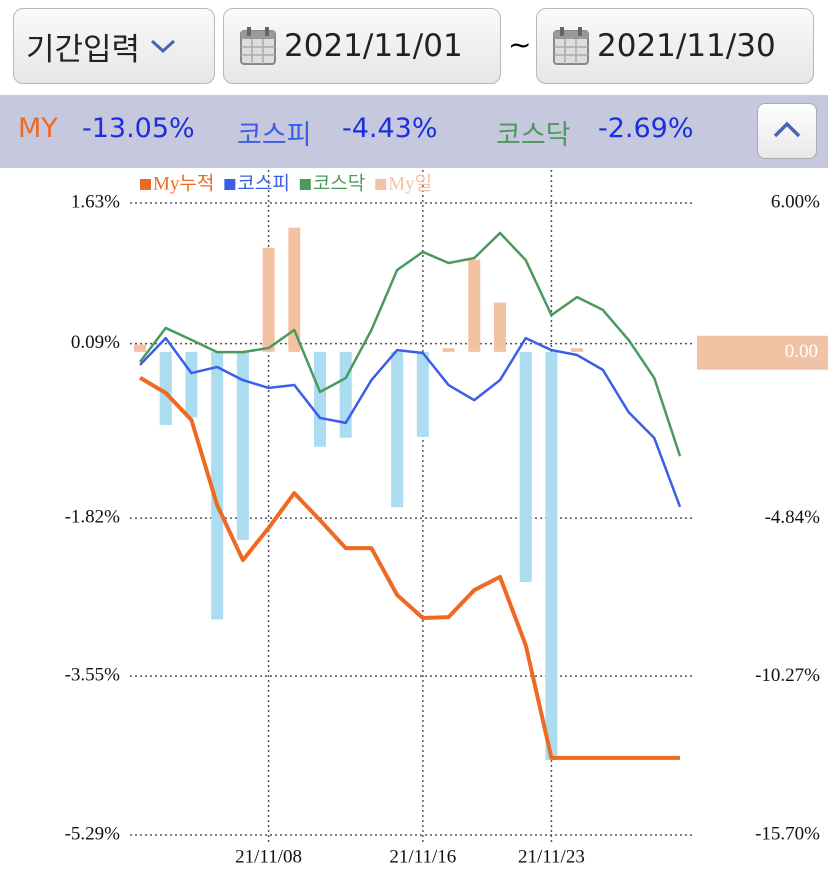 The image size is (828, 875). What do you see at coordinates (93, 674) in the screenshot?
I see `y-tick-label: -3.55%` at bounding box center [93, 674].